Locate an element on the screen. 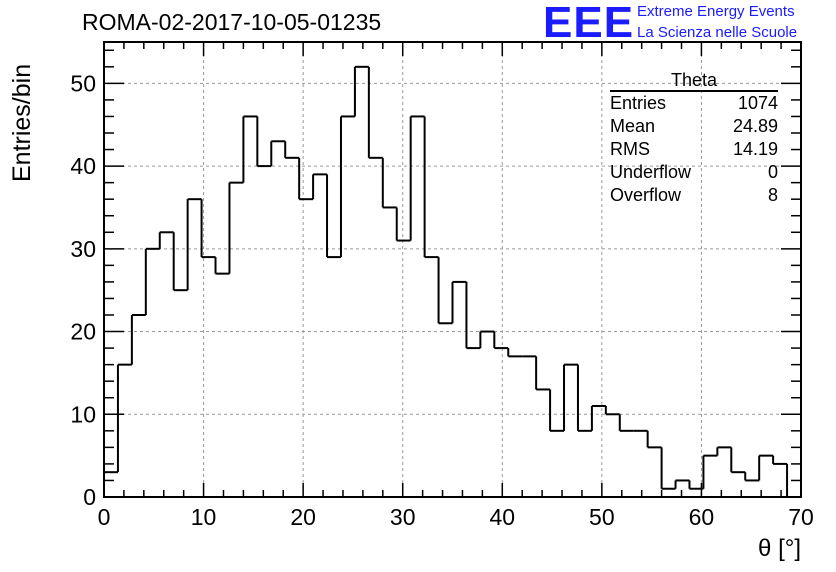 The width and height of the screenshot is (836, 572). stats-label: Underflow is located at coordinates (650, 172).